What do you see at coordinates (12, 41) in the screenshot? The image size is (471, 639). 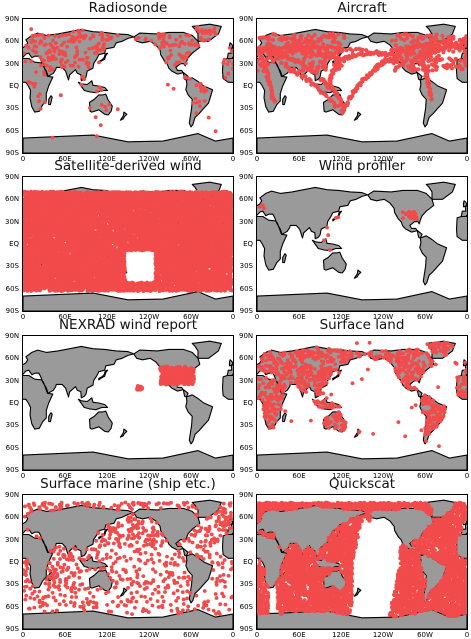 I see `latitude-label: 60N` at bounding box center [12, 41].